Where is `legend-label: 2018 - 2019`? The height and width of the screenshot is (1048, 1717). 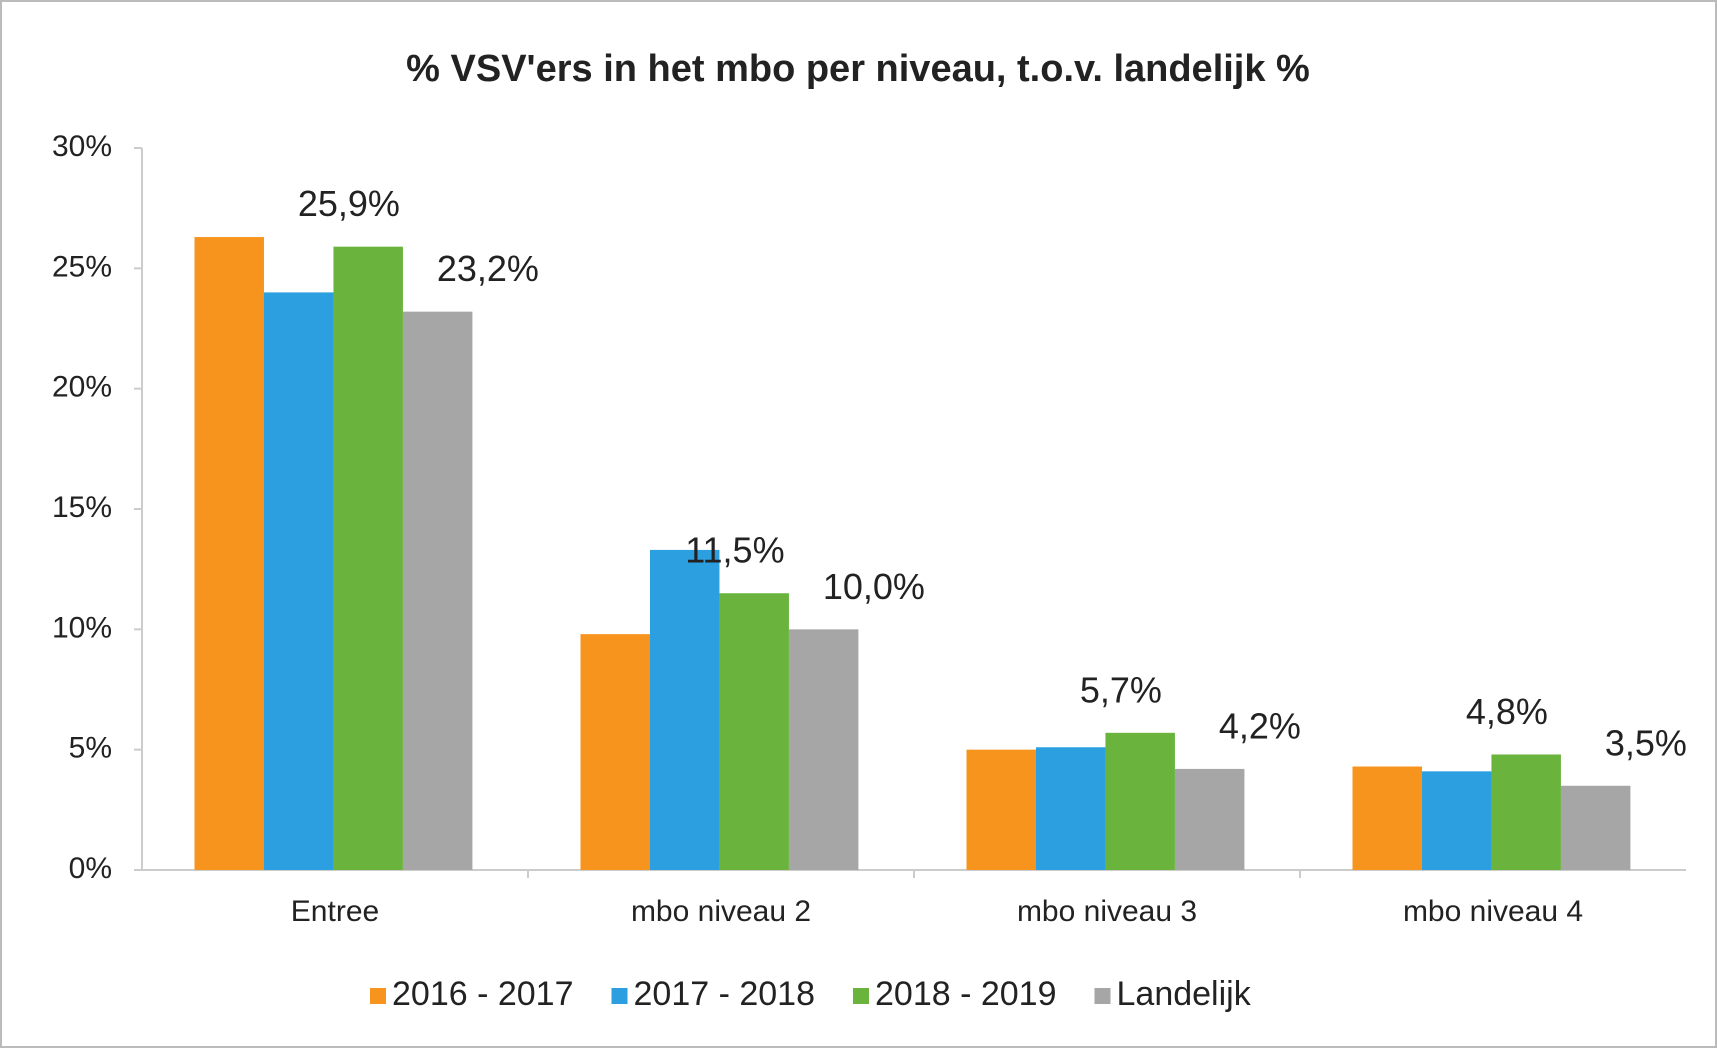
legend-label: 2018 - 2019 is located at coordinates (966, 994).